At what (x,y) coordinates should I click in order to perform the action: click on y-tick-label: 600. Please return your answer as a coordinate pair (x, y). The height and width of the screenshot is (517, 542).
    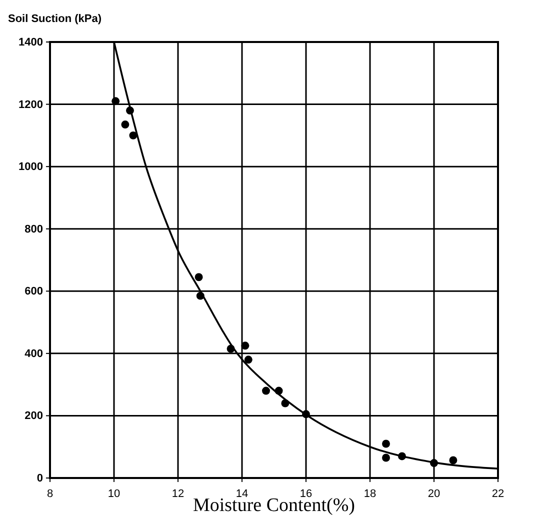
    Looking at the image, I should click on (33, 292).